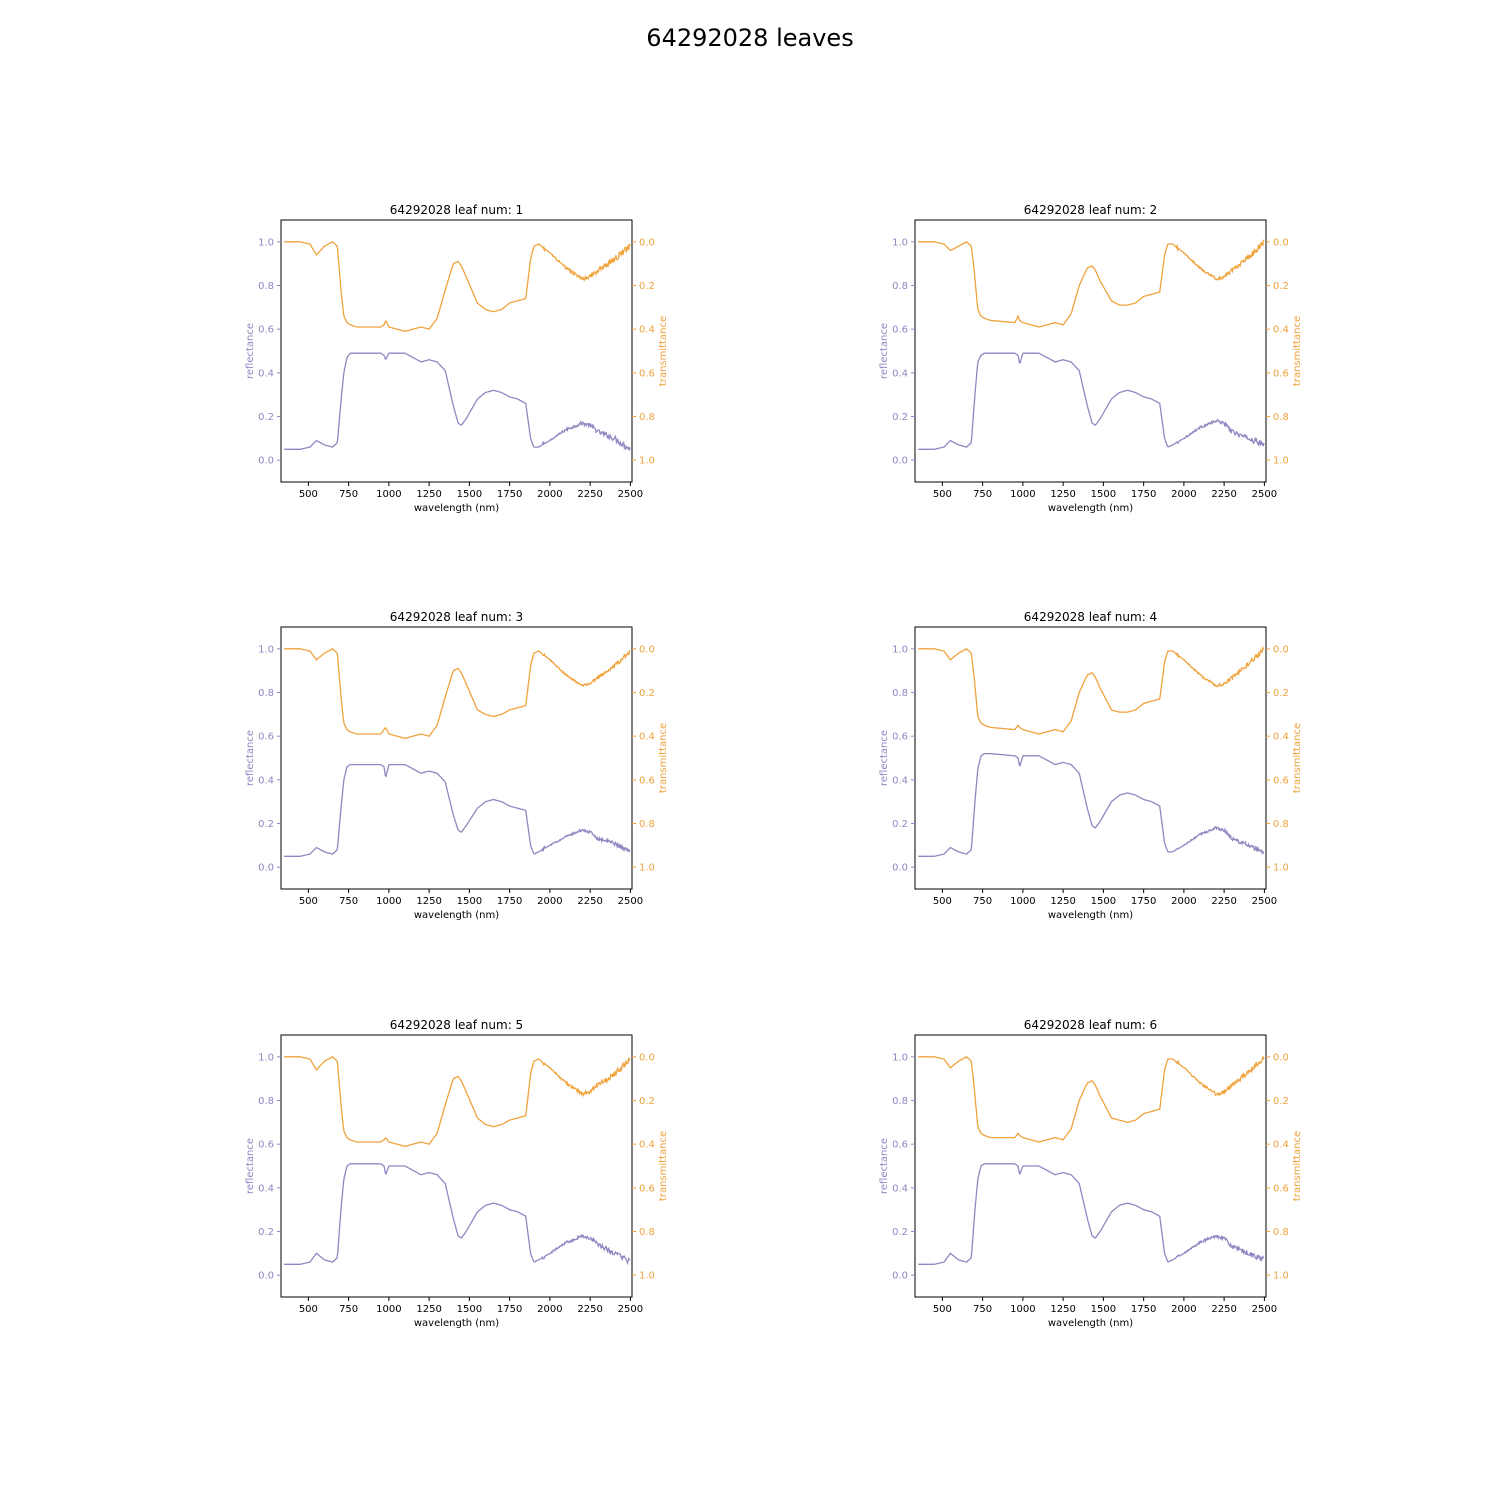 This screenshot has height=1500, width=1500. Describe the element at coordinates (1090, 1025) in the screenshot. I see `subplot-title: 64292028 leaf num: 6` at that location.